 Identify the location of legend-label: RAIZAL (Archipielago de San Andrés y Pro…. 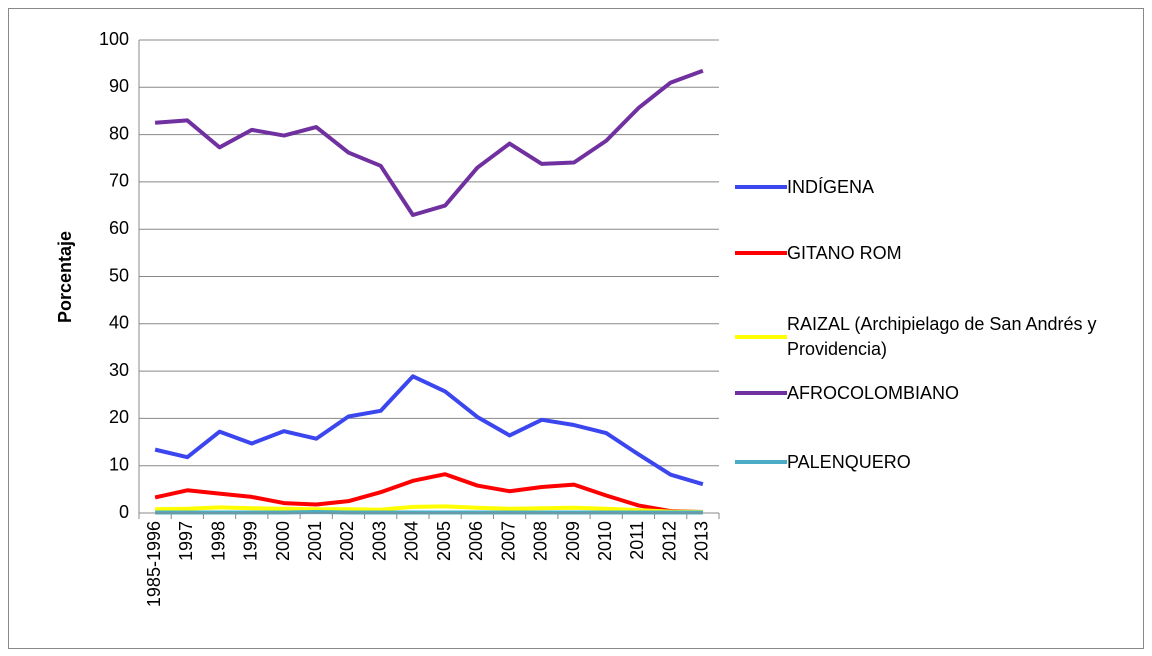
(942, 336).